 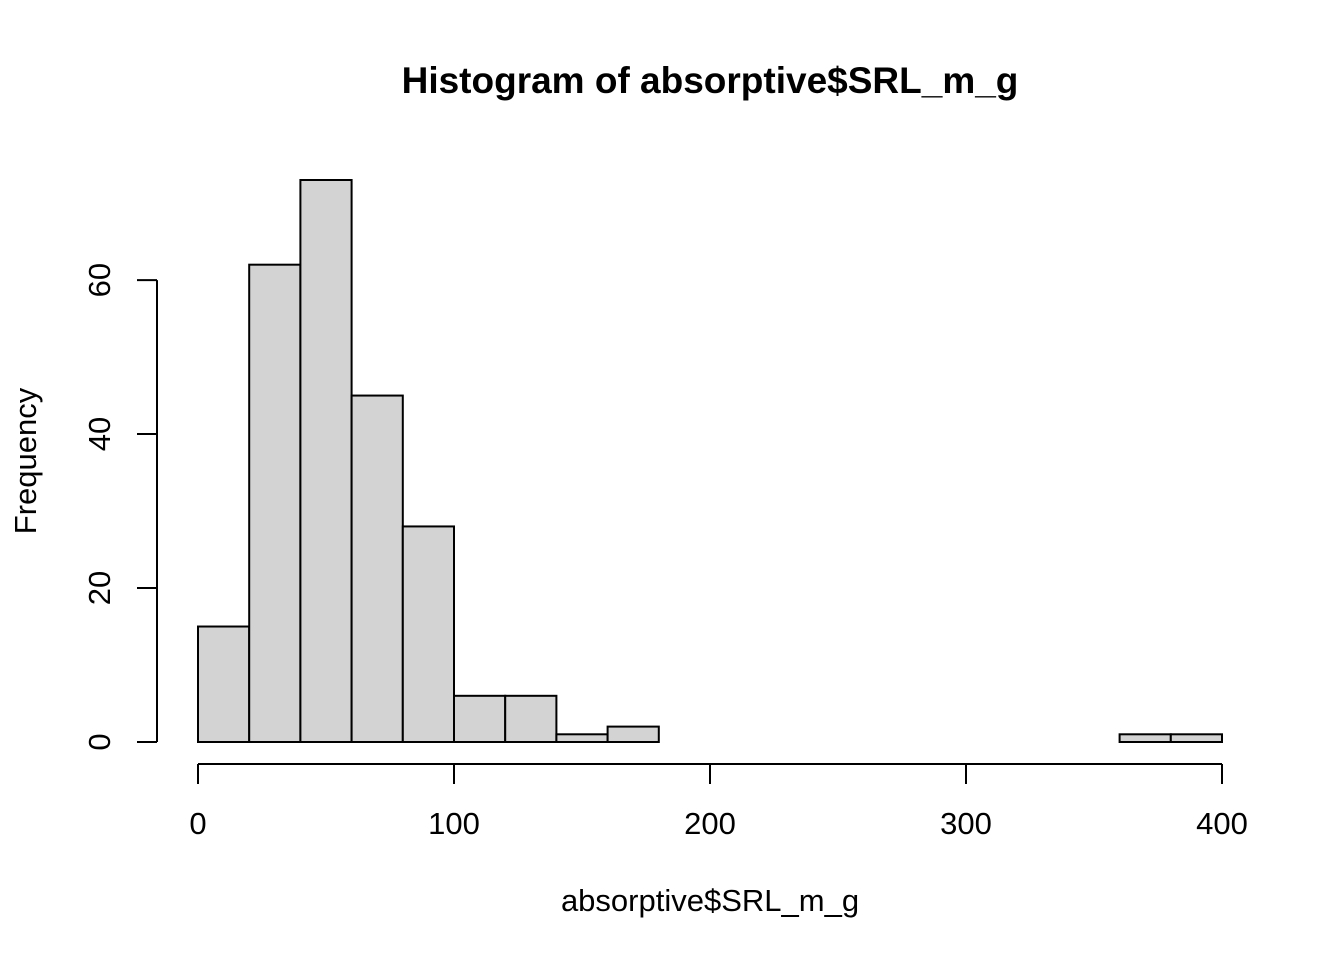 What do you see at coordinates (710, 900) in the screenshot?
I see `x-axis-label: absorptive$SRL_m_g` at bounding box center [710, 900].